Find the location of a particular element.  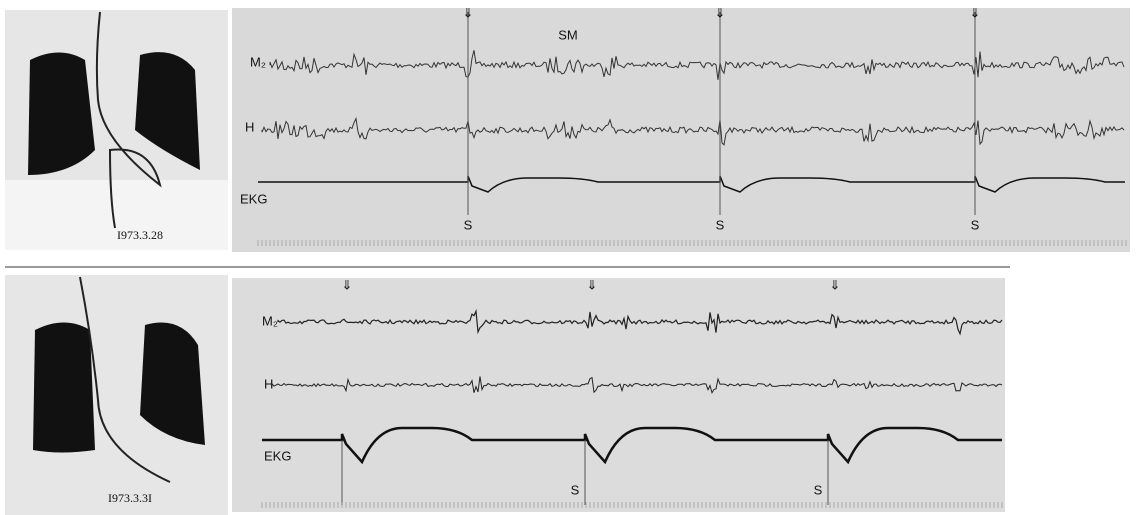

xray-date: I973.3.3I is located at coordinates (130, 498).